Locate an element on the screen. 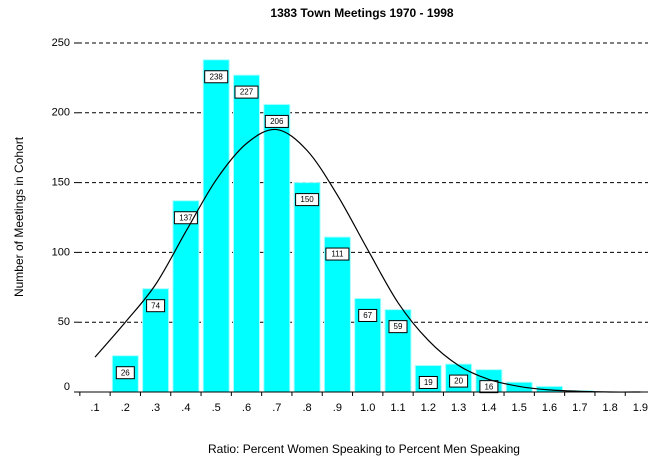  x-tick-label: 1.1 is located at coordinates (397, 408).